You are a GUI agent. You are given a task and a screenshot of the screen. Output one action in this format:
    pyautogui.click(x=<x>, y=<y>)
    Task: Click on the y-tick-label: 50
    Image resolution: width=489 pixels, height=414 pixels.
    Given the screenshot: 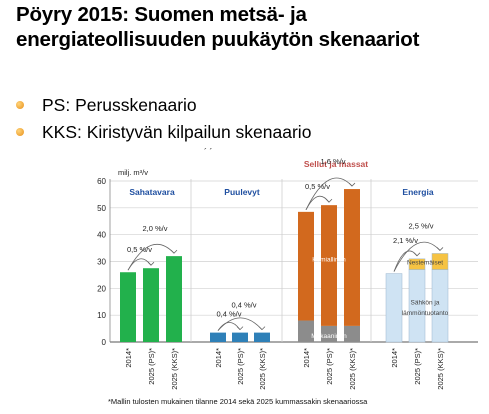 What is the action you would take?
    pyautogui.click(x=101, y=208)
    